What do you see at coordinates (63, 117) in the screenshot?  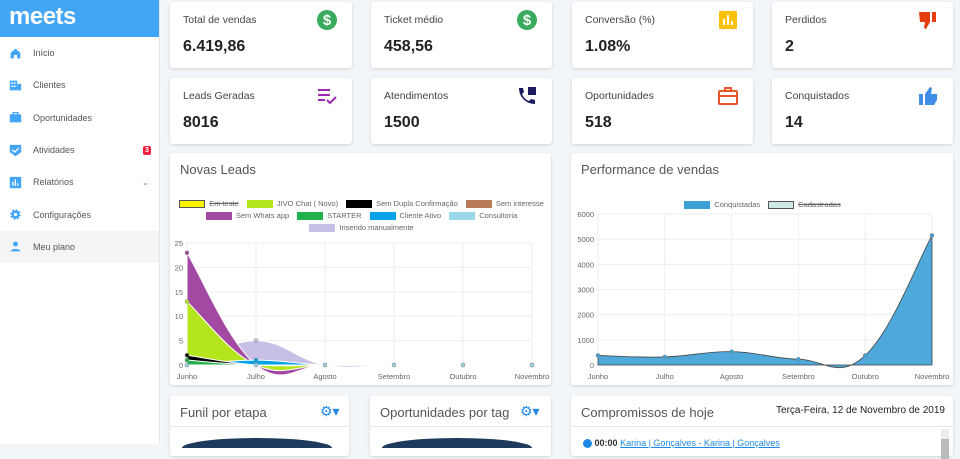 I see `sidebar-item-label: Oportunidades` at bounding box center [63, 117].